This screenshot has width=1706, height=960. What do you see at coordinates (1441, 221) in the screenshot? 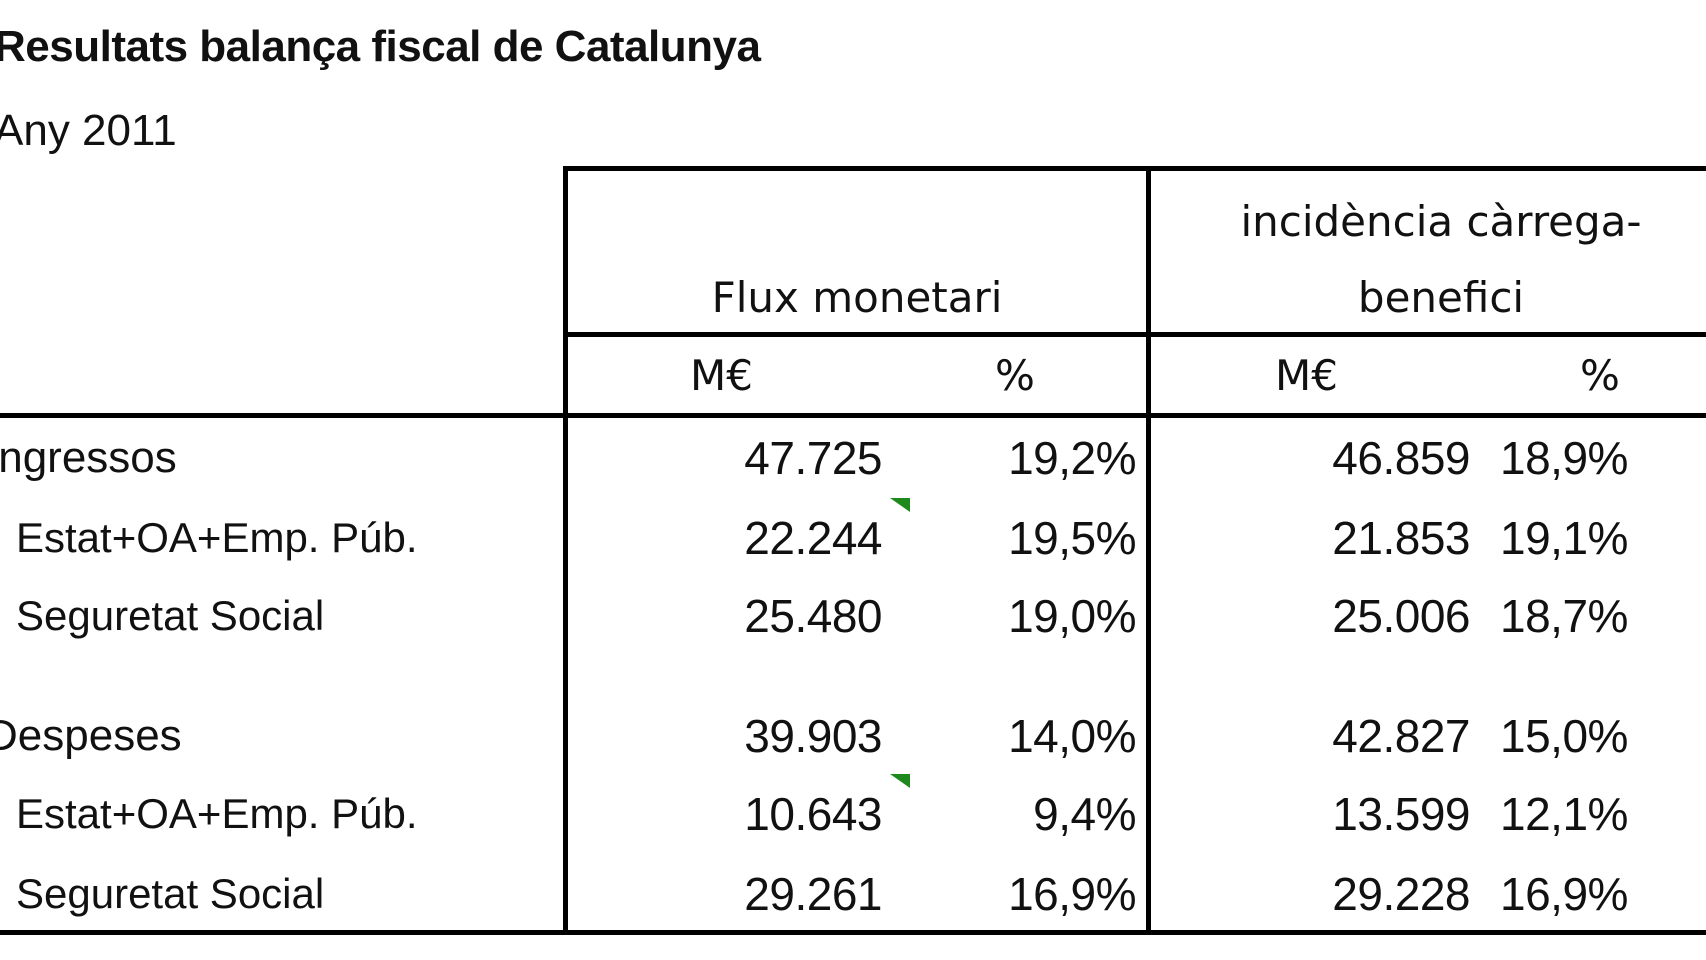
I see `header-incidencia-line1: incidència càrrega-` at bounding box center [1441, 221].